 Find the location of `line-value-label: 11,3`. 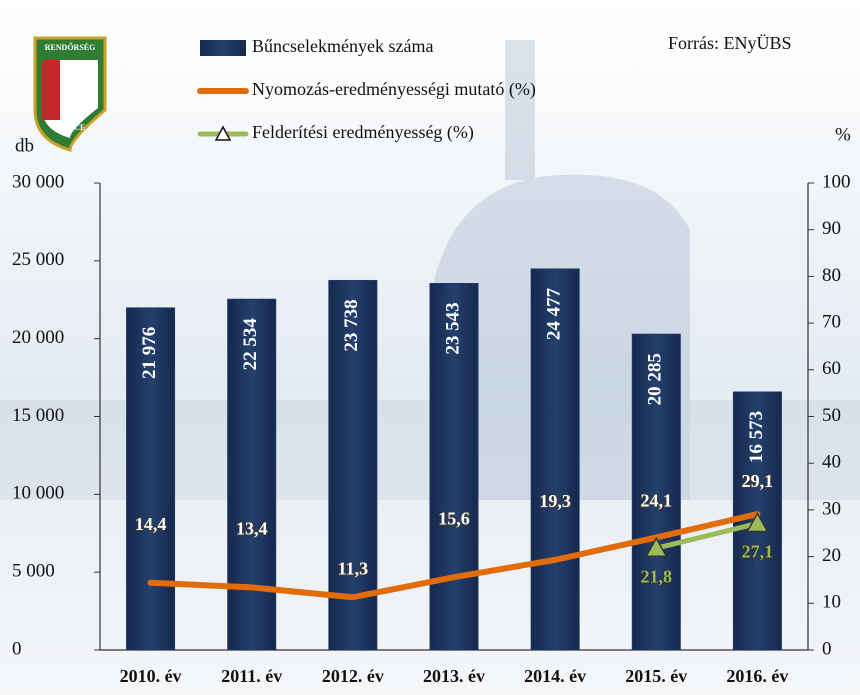

line-value-label: 11,3 is located at coordinates (353, 568).